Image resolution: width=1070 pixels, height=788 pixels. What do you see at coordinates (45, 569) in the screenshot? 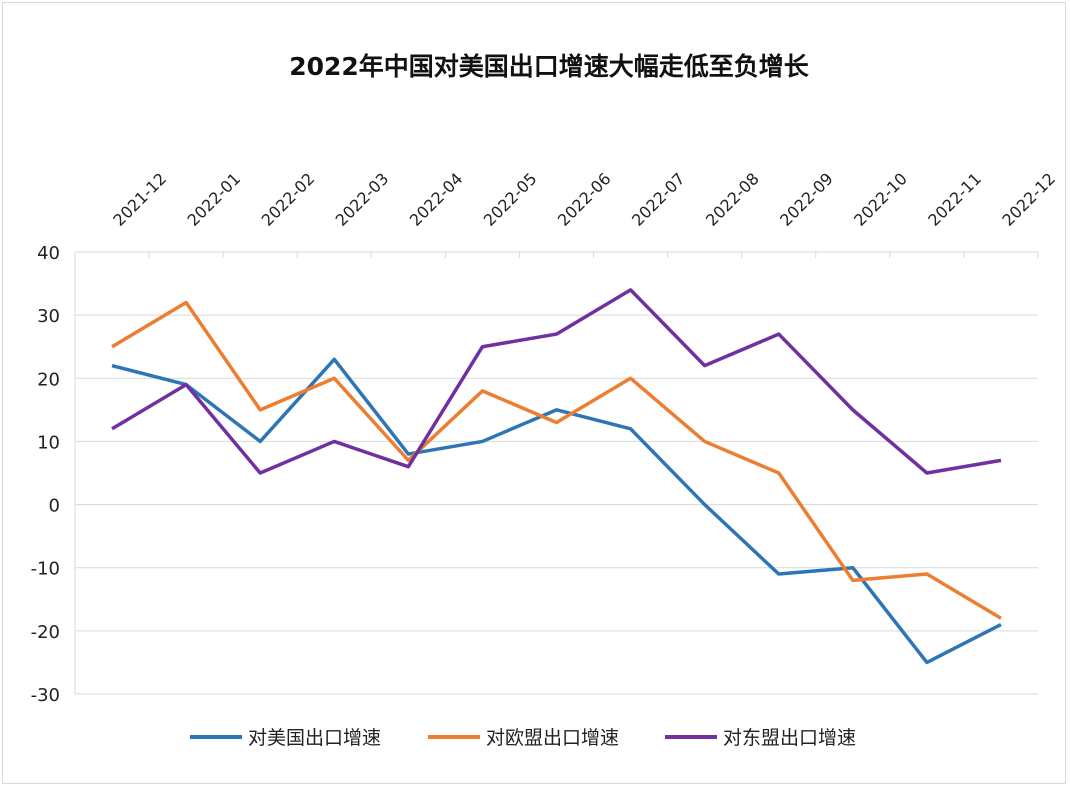
I see `y-tick-label: -10` at bounding box center [45, 569].